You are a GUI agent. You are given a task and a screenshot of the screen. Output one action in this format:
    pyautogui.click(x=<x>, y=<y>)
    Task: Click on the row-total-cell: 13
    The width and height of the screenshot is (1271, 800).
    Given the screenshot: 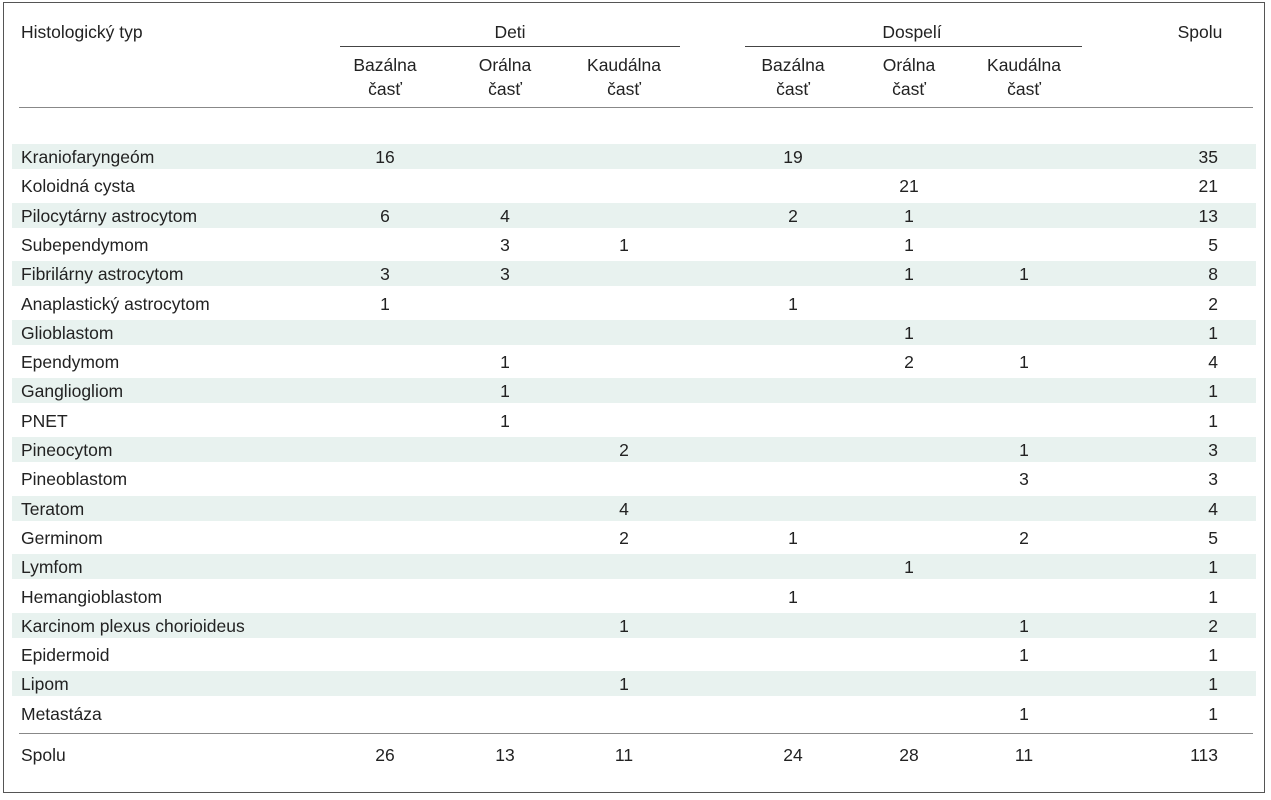 What is the action you would take?
    pyautogui.click(x=1208, y=215)
    